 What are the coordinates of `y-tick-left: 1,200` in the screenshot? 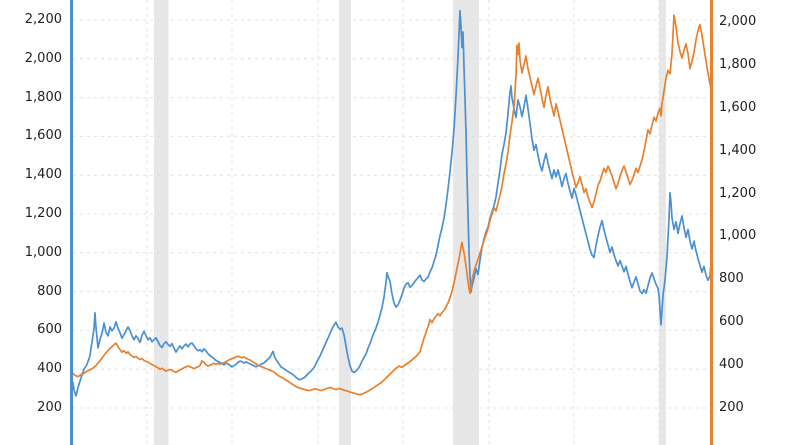 It's located at (43, 213).